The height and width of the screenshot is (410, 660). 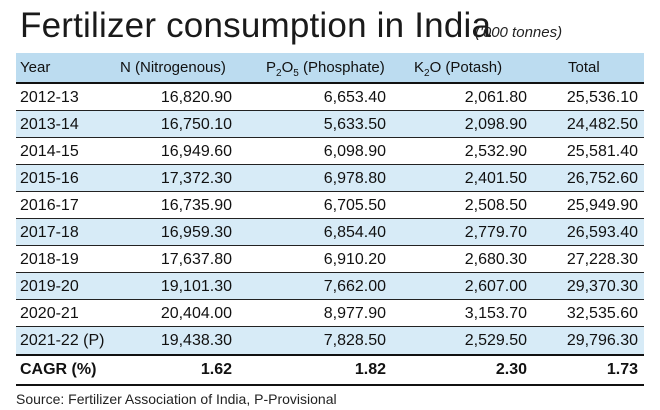 I want to click on chart-title: Fertilizer consumption in India, so click(x=256, y=25).